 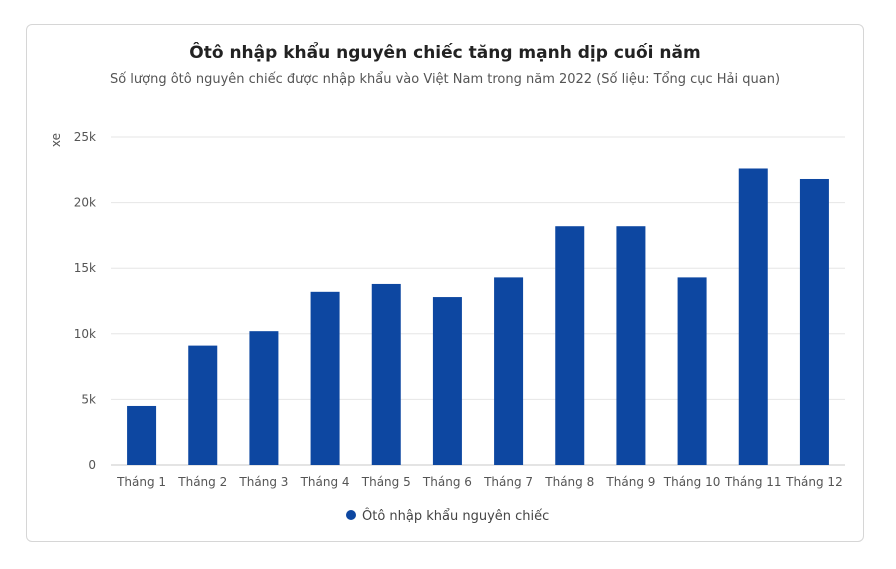 What do you see at coordinates (202, 482) in the screenshot?
I see `x-tick-label: Tháng 2` at bounding box center [202, 482].